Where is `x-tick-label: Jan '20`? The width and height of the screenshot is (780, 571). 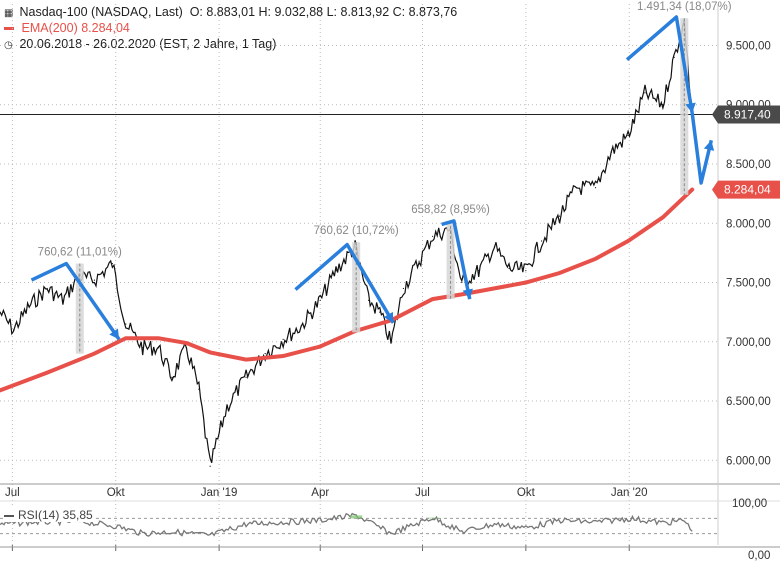
x-tick-label: Jan '20 is located at coordinates (629, 493).